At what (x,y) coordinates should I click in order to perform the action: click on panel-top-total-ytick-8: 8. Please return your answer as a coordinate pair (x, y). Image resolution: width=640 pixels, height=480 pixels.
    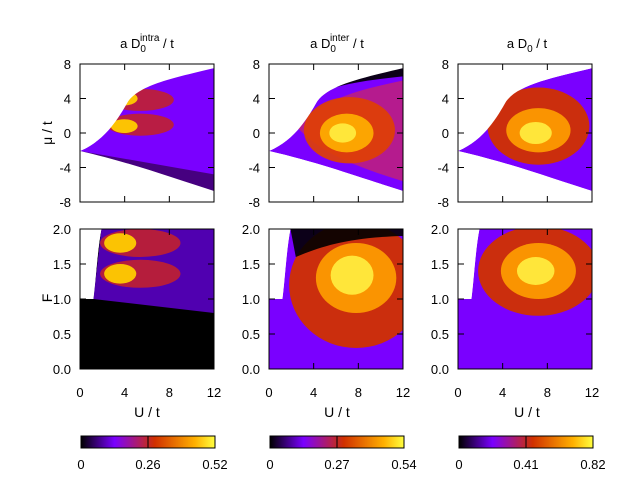
    Looking at the image, I should click on (445, 64).